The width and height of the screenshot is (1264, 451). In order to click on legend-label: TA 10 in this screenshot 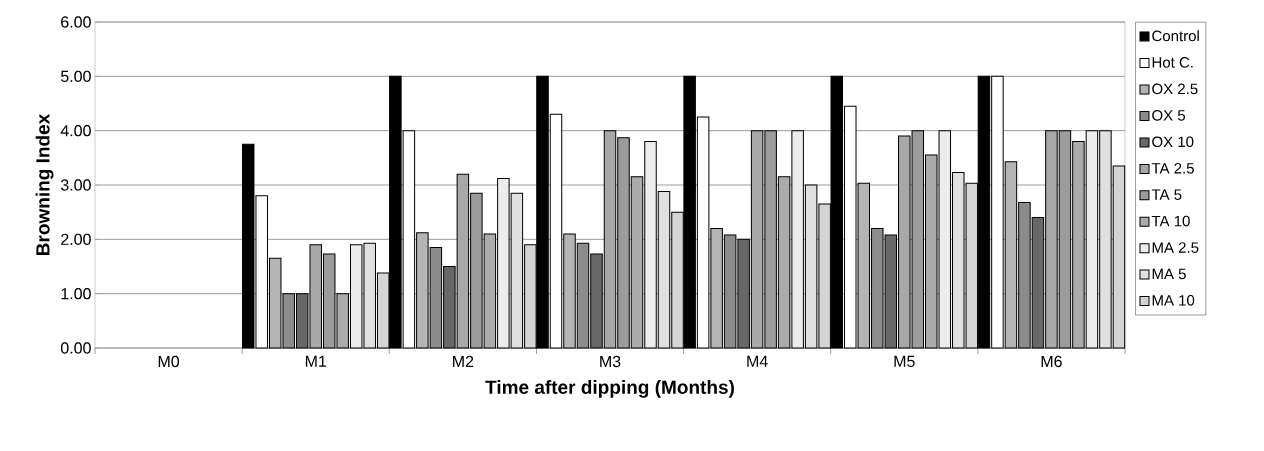, I will do `click(1170, 221)`.